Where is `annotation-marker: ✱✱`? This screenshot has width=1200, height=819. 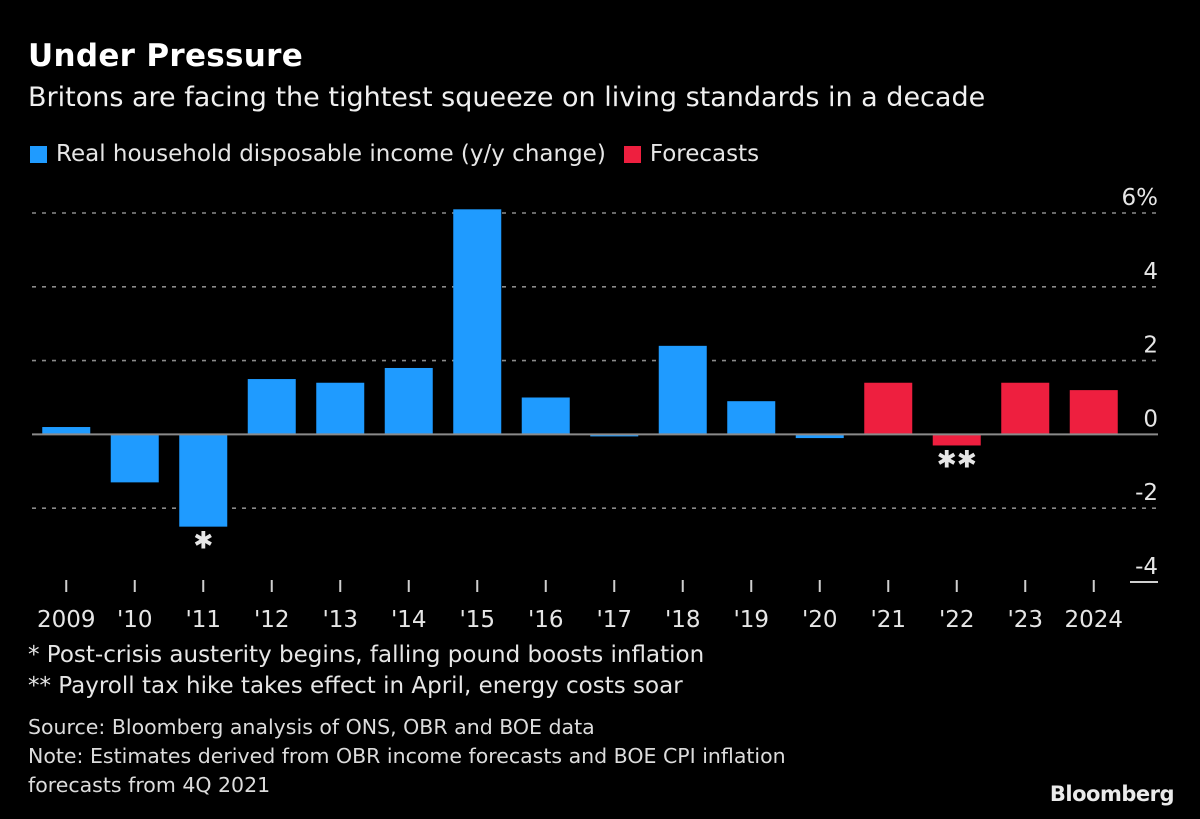
annotation-marker: ✱✱ is located at coordinates (957, 459).